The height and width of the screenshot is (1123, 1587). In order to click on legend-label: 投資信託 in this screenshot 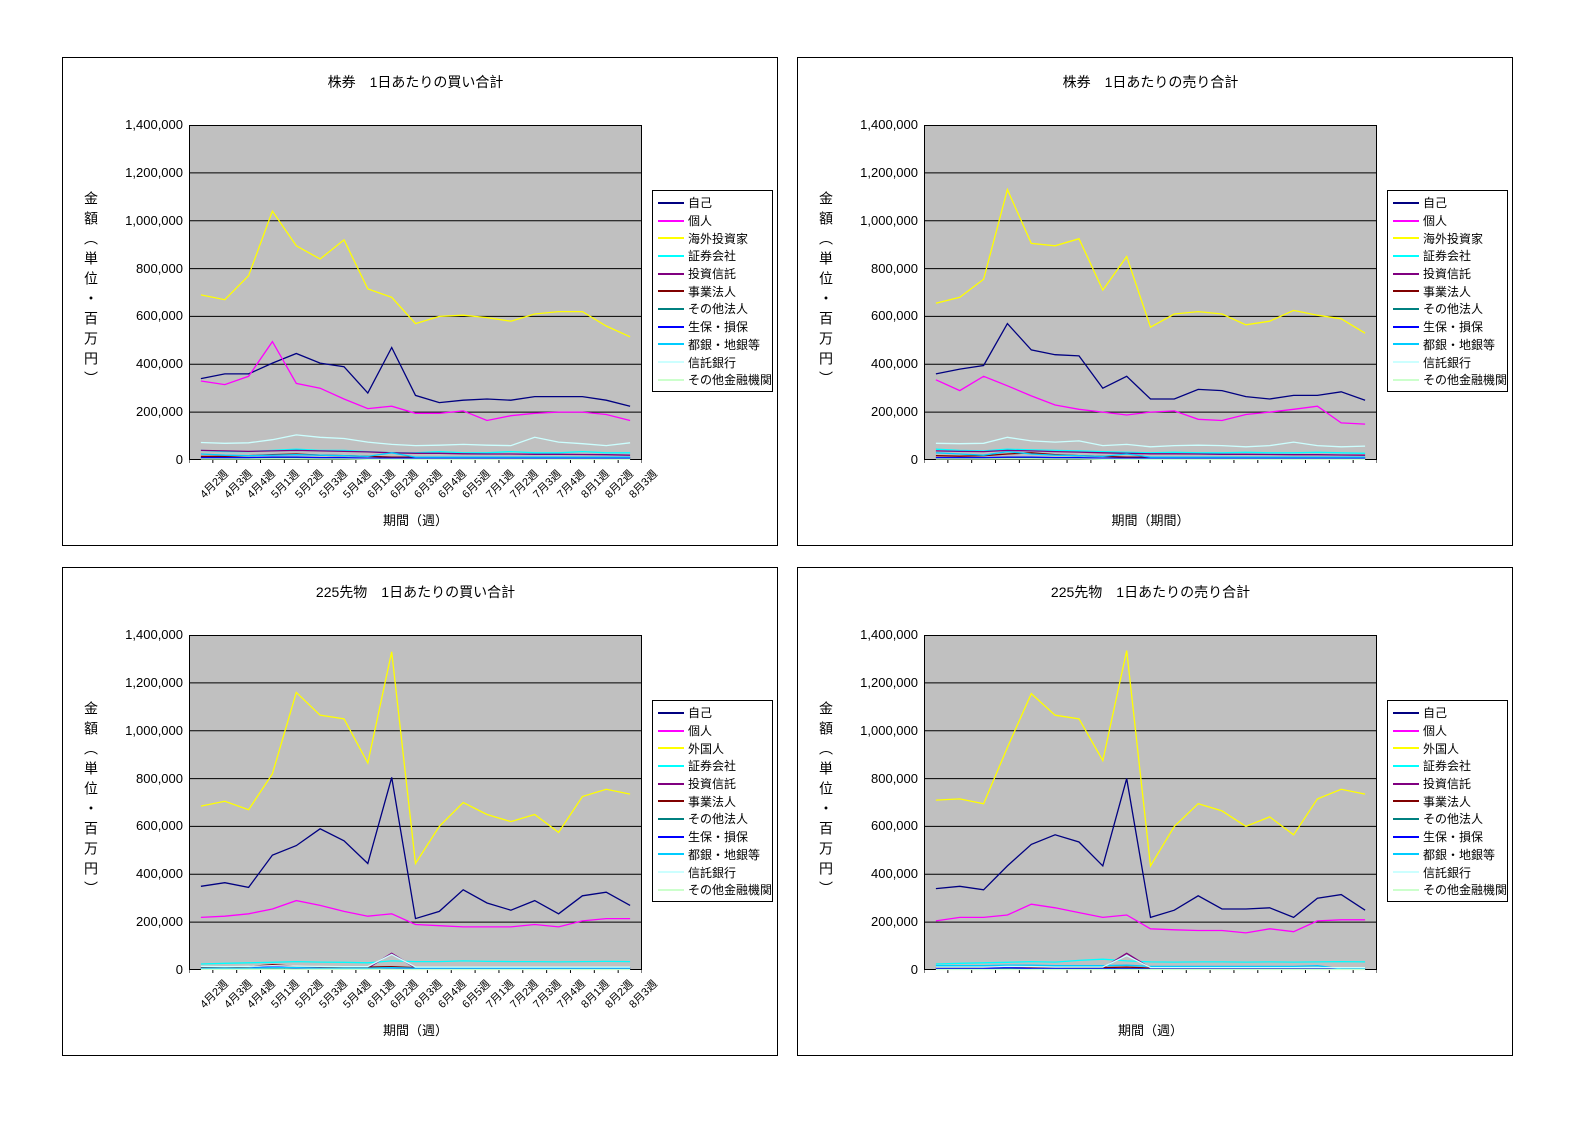, I will do `click(712, 274)`.